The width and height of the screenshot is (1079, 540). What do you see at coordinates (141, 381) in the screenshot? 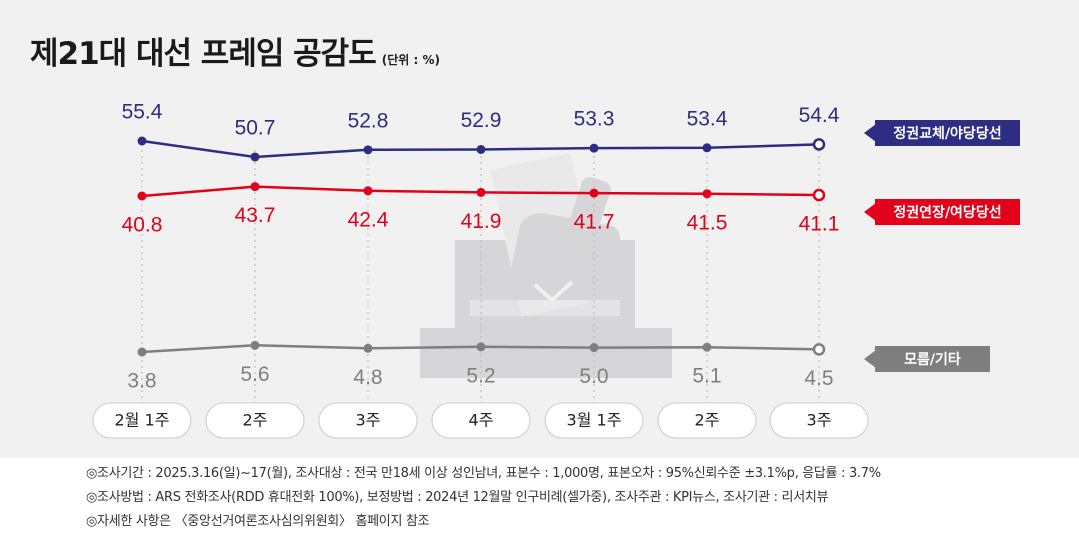
I see `data-label: 3.8` at bounding box center [141, 381].